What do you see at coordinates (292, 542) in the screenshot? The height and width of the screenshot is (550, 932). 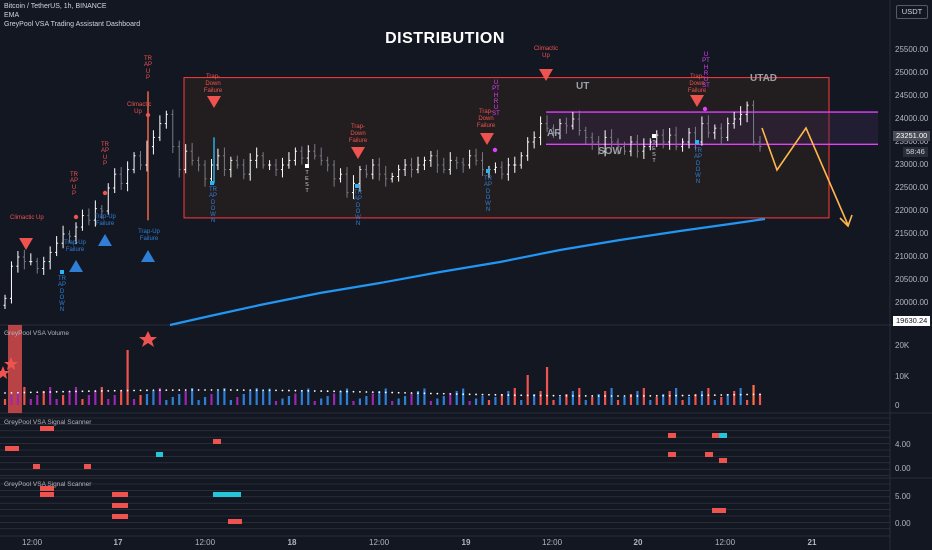 I see `time-tick: 18` at bounding box center [292, 542].